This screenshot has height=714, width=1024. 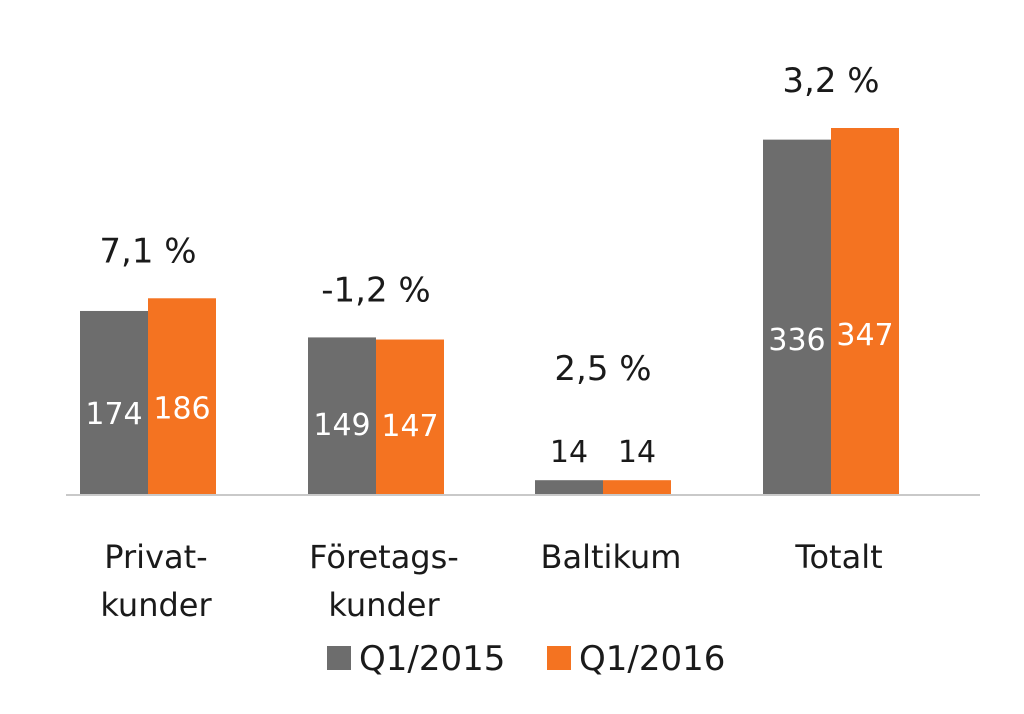 I want to click on legend: Q1/2015 Q1/2016, so click(x=526, y=659).